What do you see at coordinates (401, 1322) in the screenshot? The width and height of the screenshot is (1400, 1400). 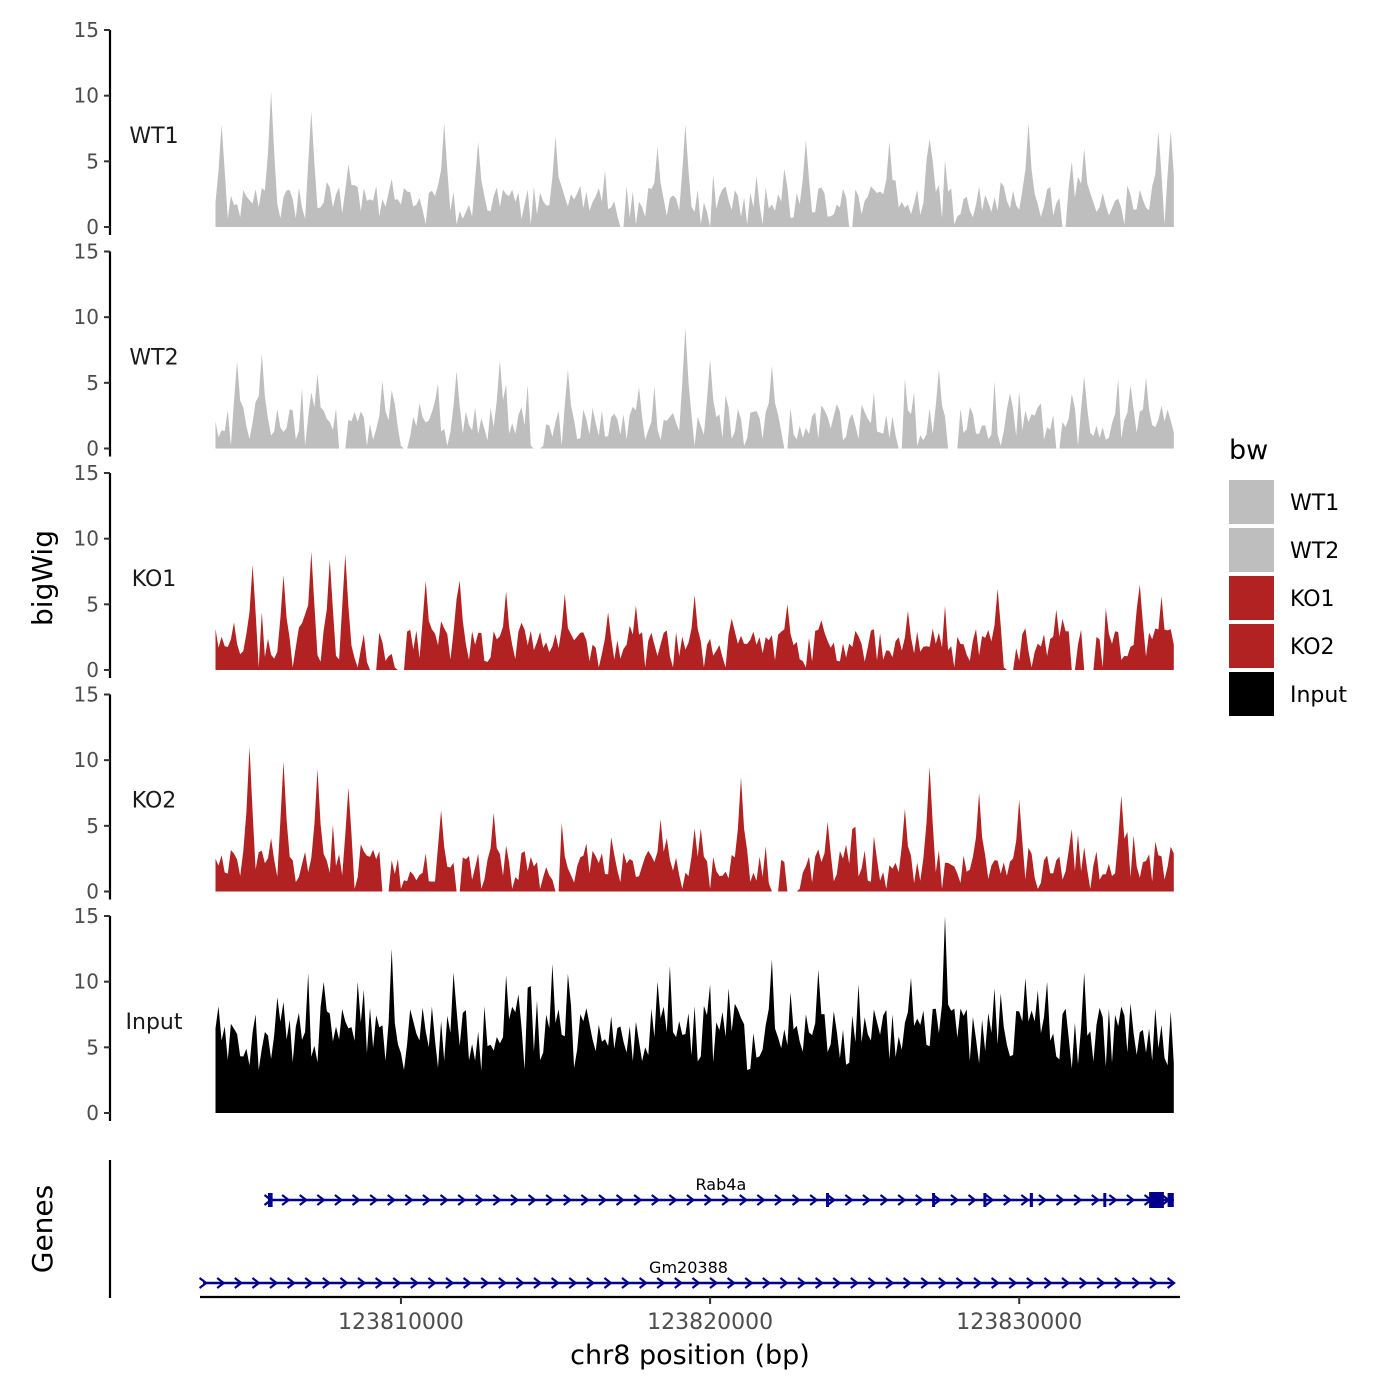 I see `x-tick-label: 123810000` at bounding box center [401, 1322].